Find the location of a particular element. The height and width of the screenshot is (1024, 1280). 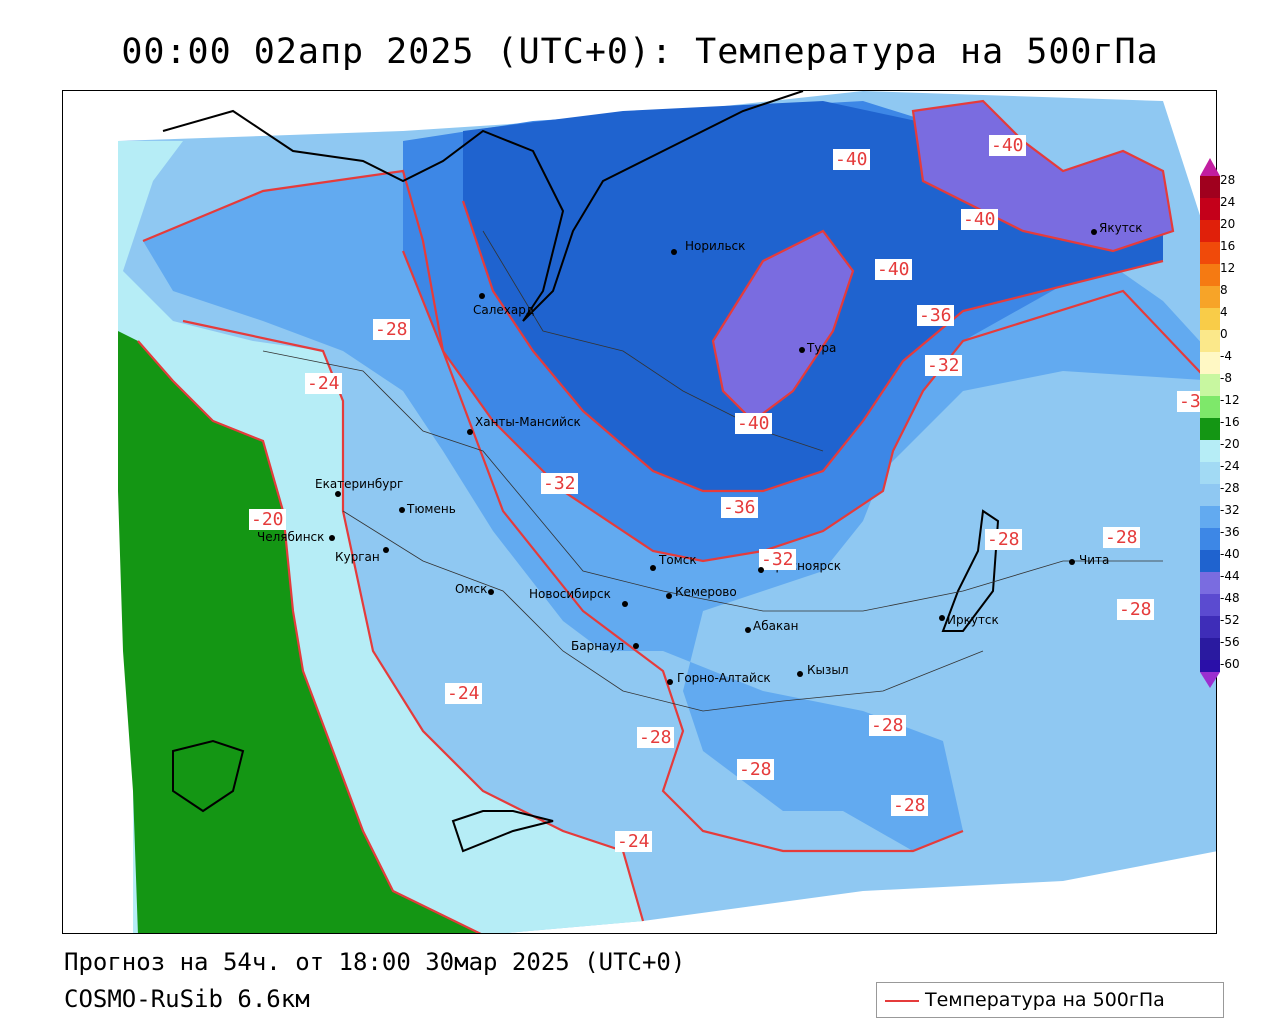

city-label: Салехард is located at coordinates (504, 310).